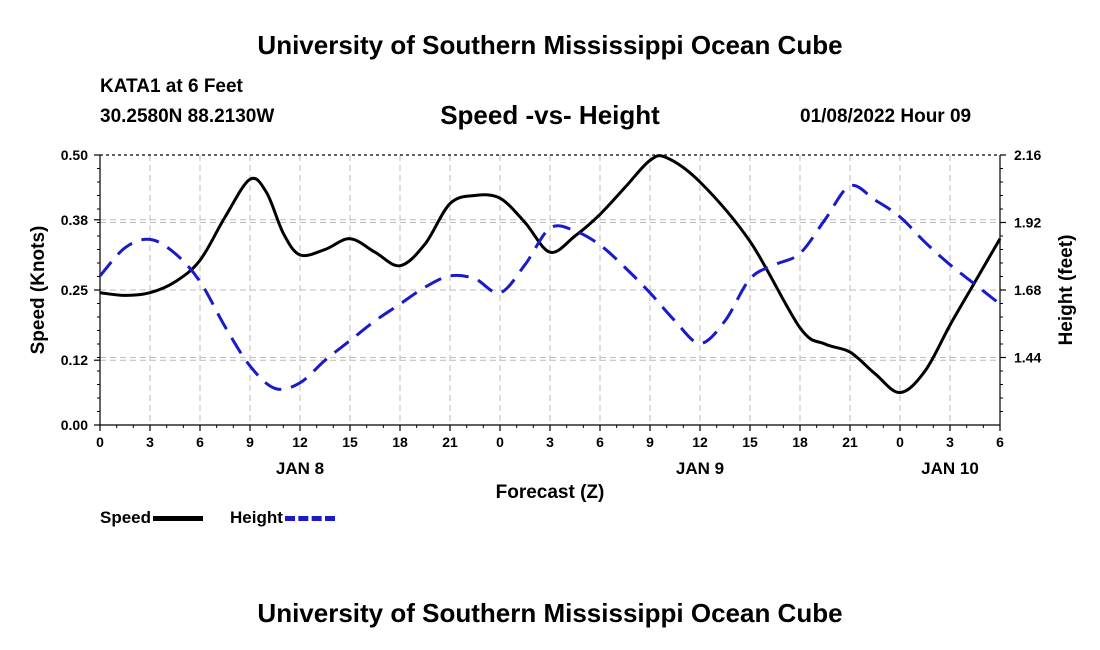  What do you see at coordinates (126, 517) in the screenshot?
I see `legend-label-speed: Speed` at bounding box center [126, 517].